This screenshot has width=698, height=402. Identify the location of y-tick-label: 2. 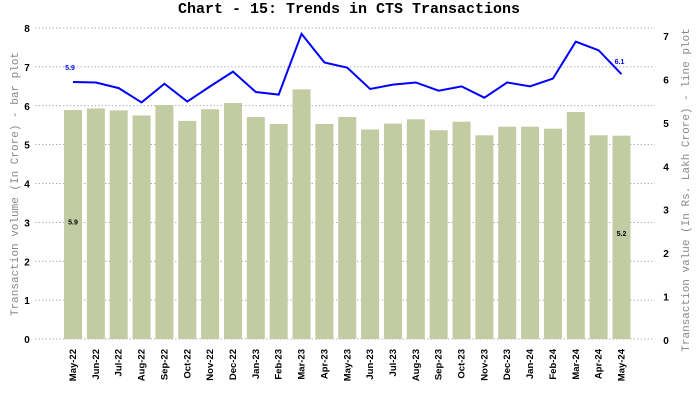
(27, 262).